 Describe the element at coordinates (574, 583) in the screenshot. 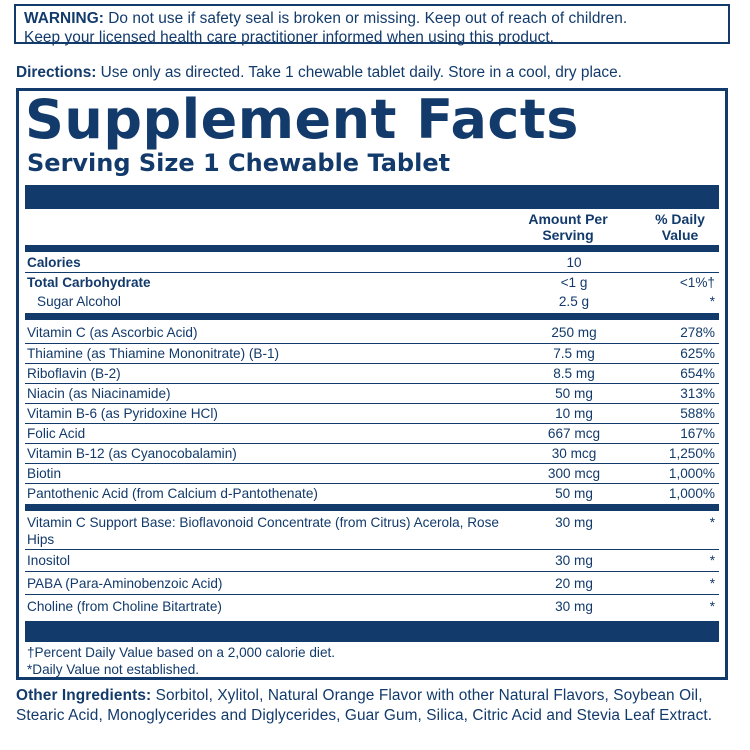

I see `nutrient-amount: 20 mg` at that location.